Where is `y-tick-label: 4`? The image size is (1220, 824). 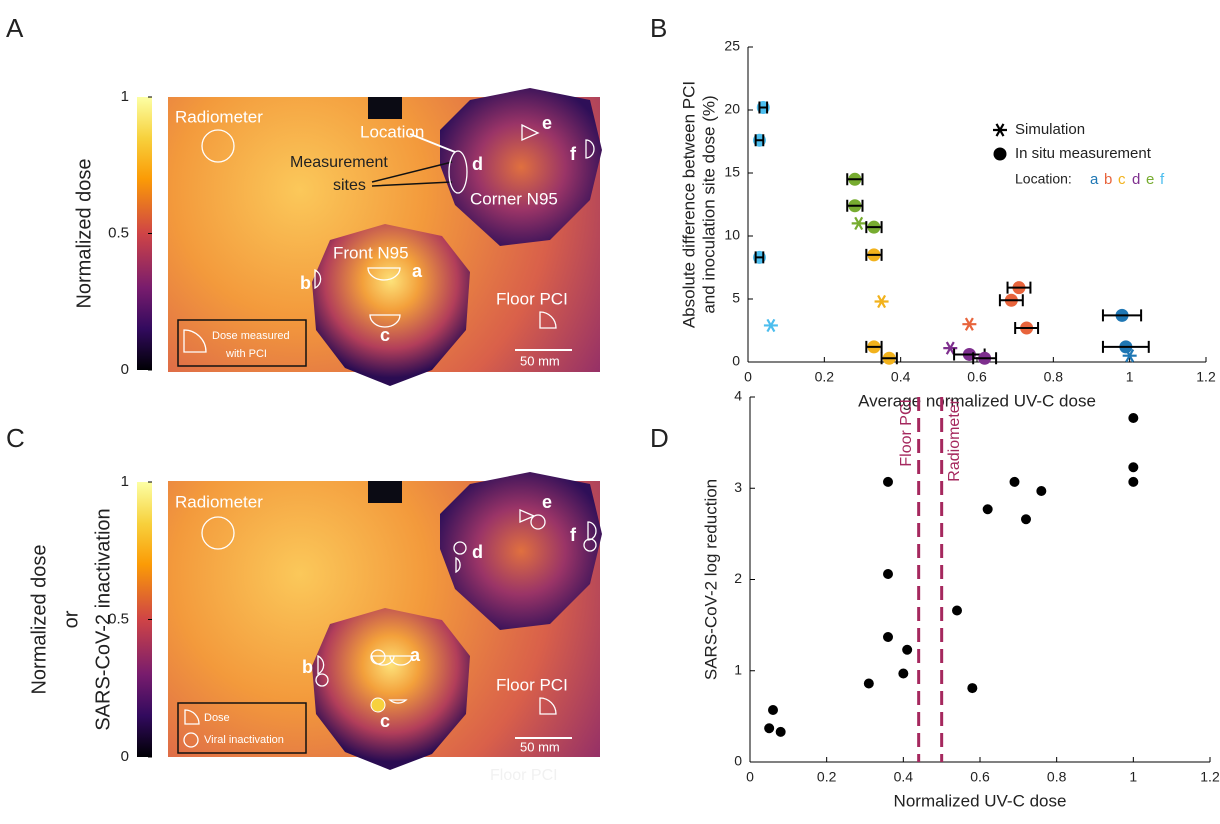 y-tick-label: 4 is located at coordinates (738, 396).